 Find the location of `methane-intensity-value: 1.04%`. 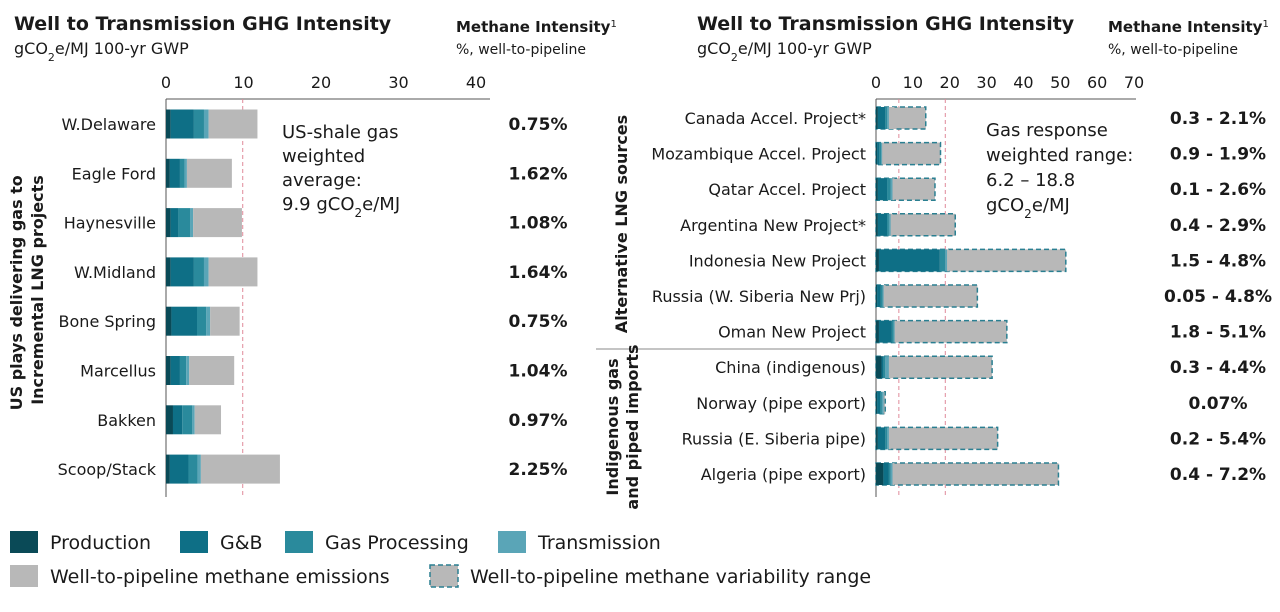

methane-intensity-value: 1.04% is located at coordinates (538, 372).